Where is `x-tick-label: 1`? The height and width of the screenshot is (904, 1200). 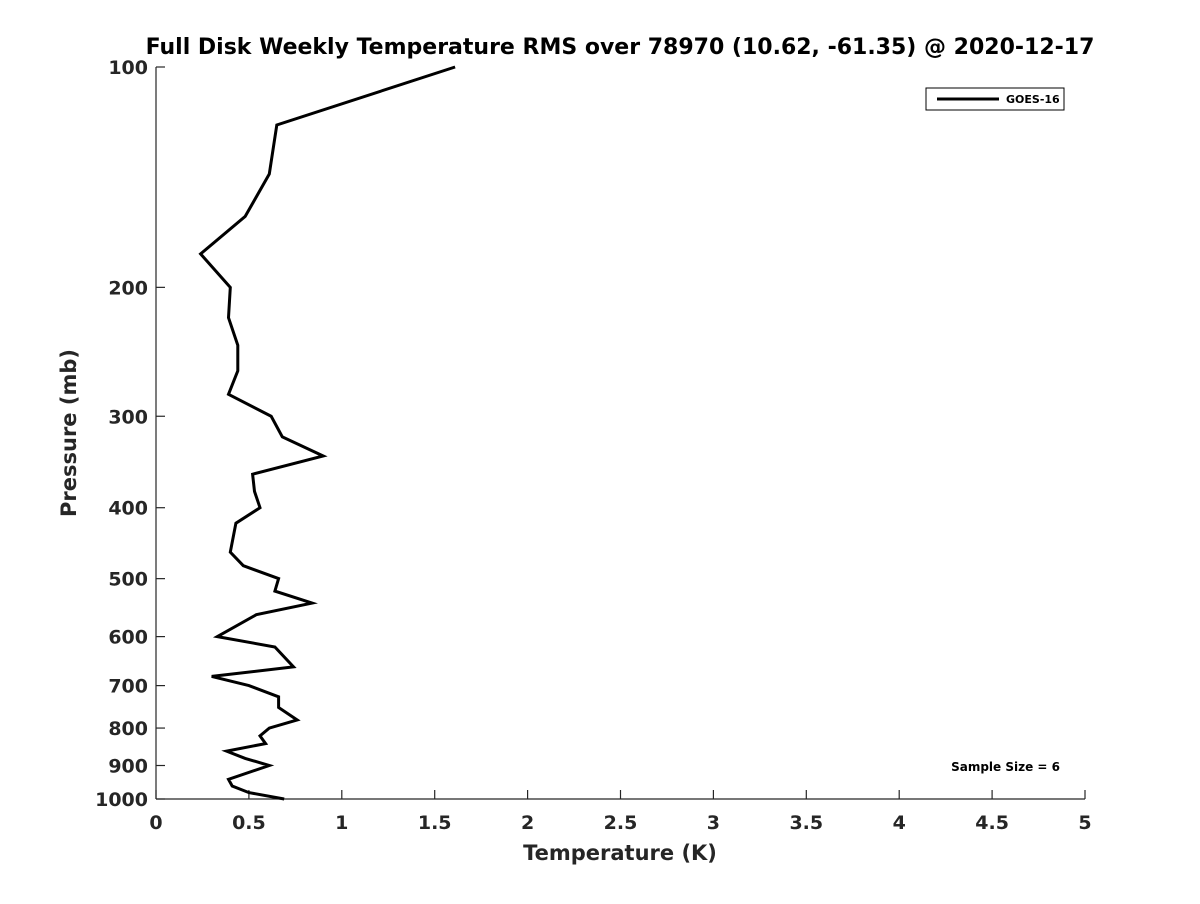 x-tick-label: 1 is located at coordinates (341, 823).